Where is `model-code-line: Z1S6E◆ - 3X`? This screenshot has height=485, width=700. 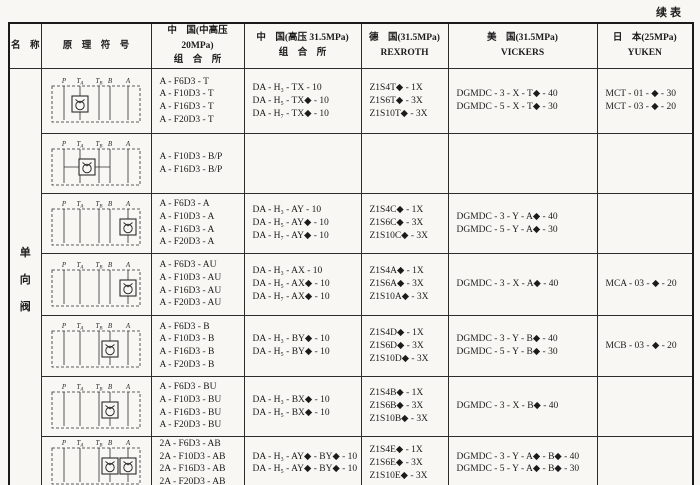
model-code-line: Z1S6E◆ - 3X is located at coordinates (396, 463).